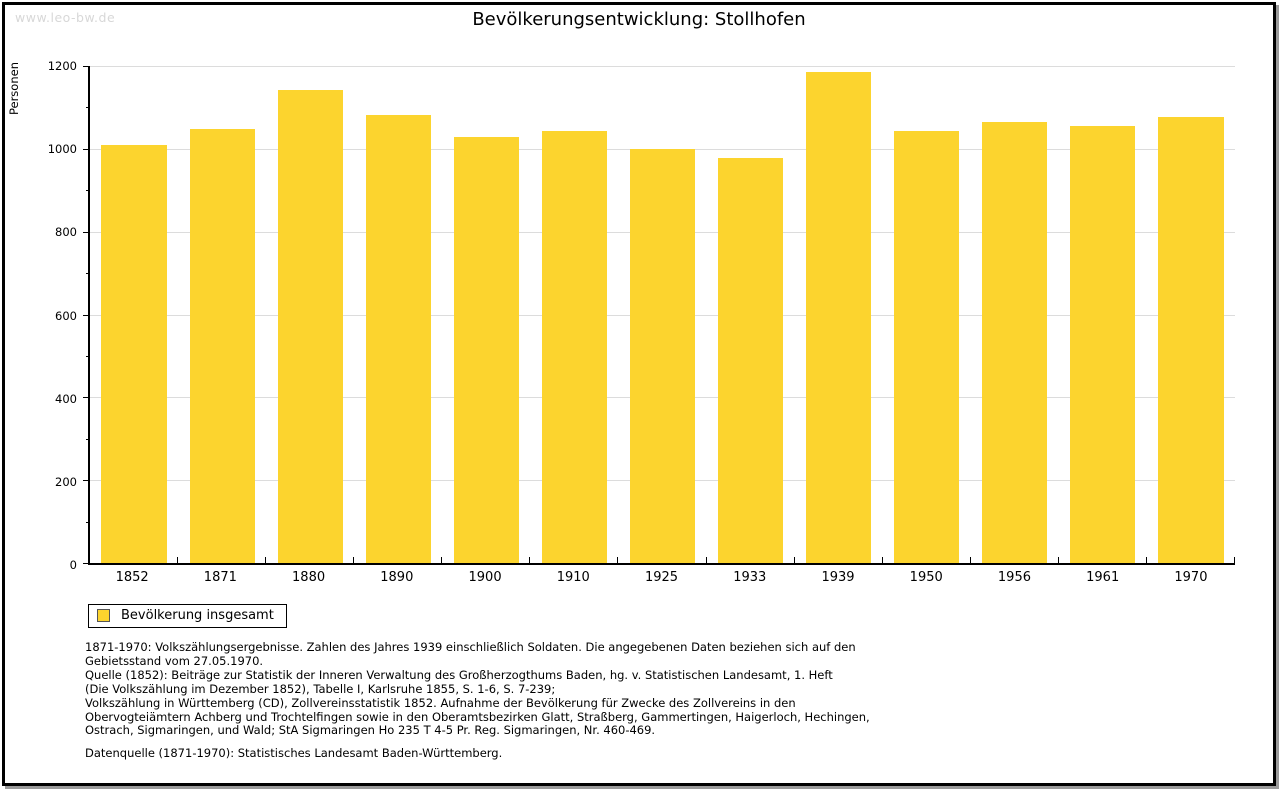 This screenshot has height=791, width=1280. I want to click on y-tick-label: 0, so click(73, 565).